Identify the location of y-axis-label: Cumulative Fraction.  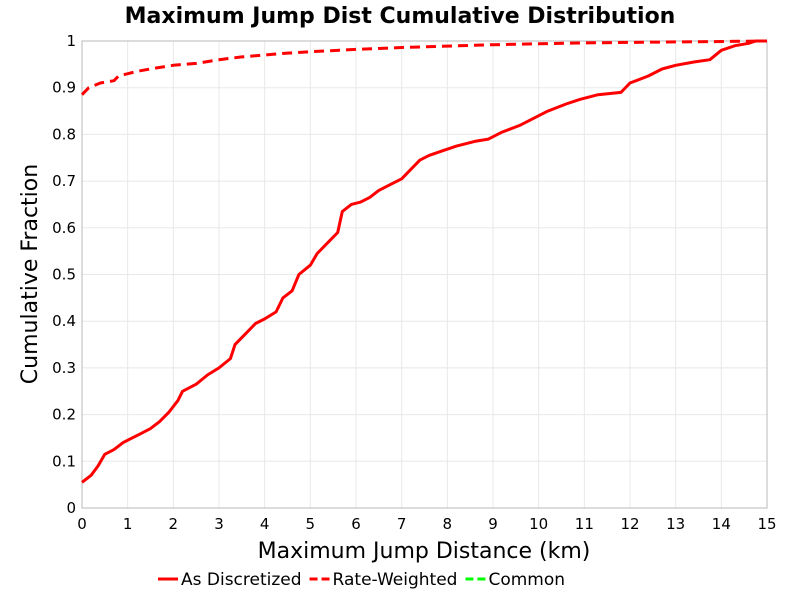
(30, 274).